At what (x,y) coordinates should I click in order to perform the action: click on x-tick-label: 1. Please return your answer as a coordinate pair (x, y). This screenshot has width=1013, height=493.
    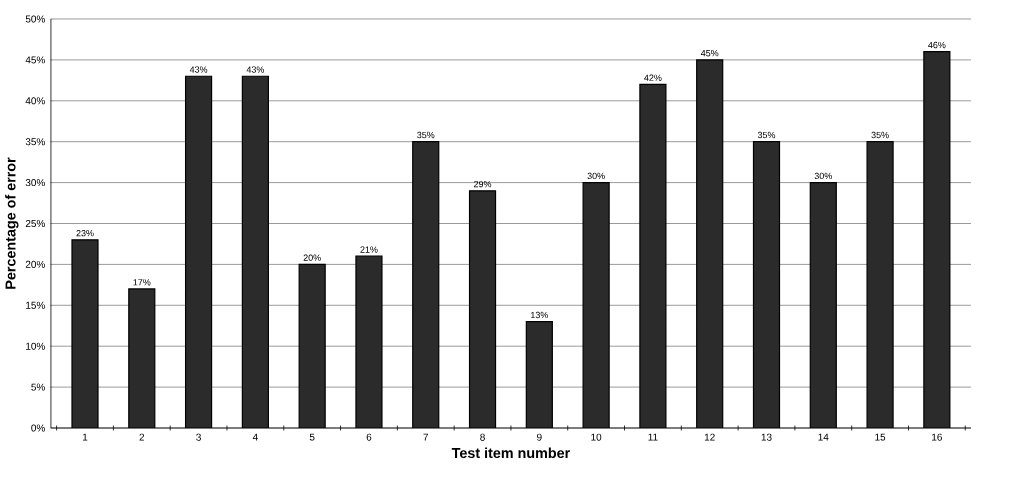
    Looking at the image, I should click on (85, 437).